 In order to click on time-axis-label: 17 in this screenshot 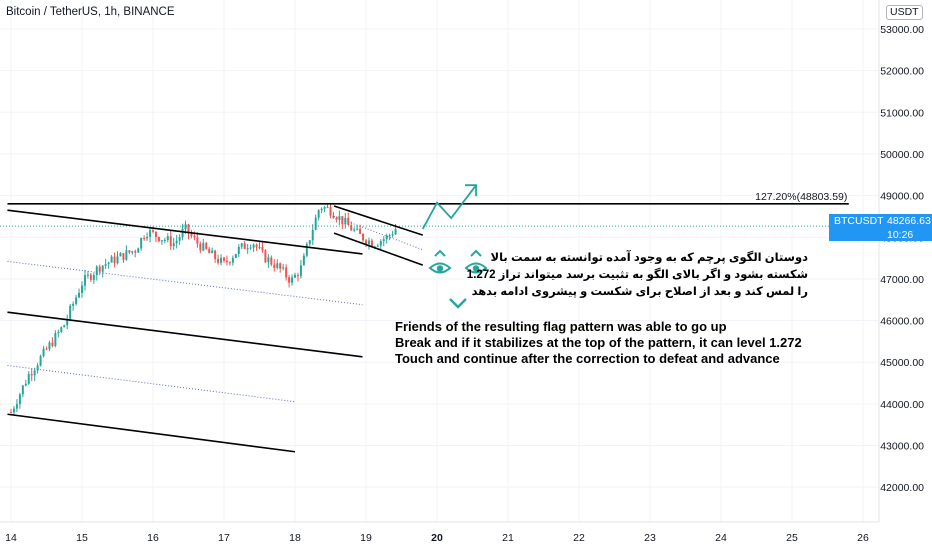, I will do `click(224, 538)`.